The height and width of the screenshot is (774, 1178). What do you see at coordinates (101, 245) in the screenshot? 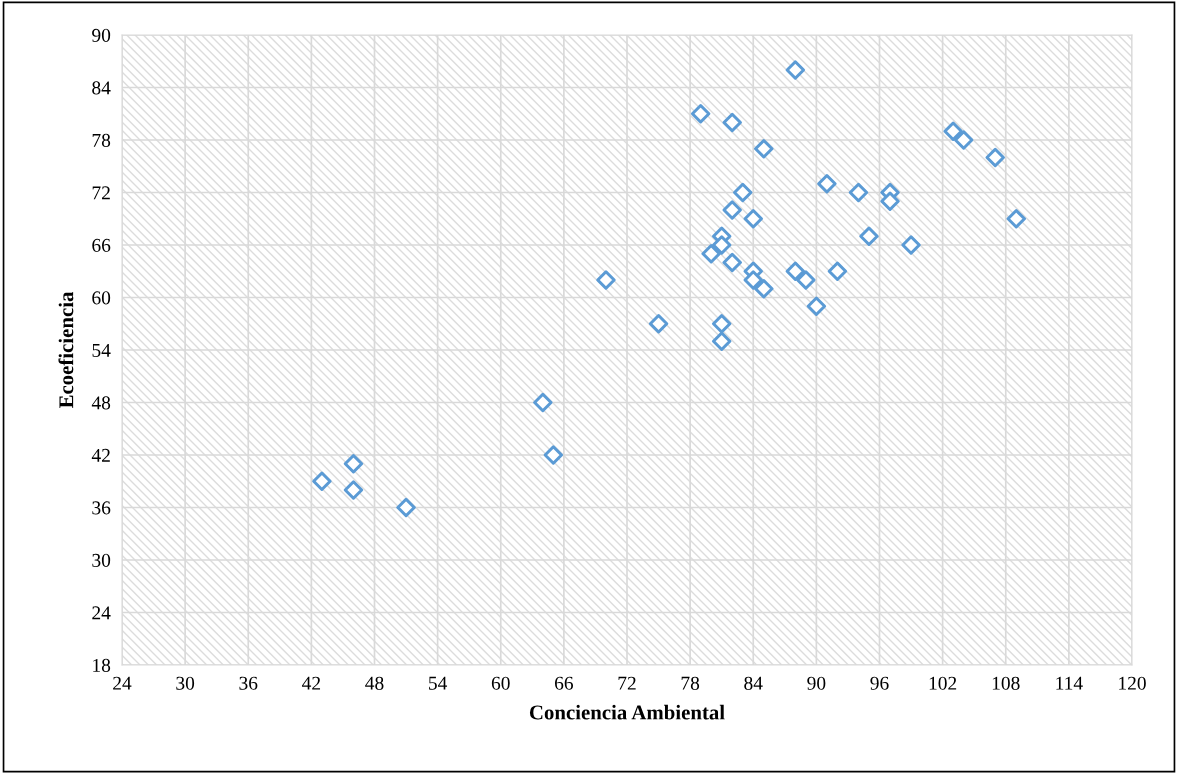
I see `y-tick-label: 66` at bounding box center [101, 245].